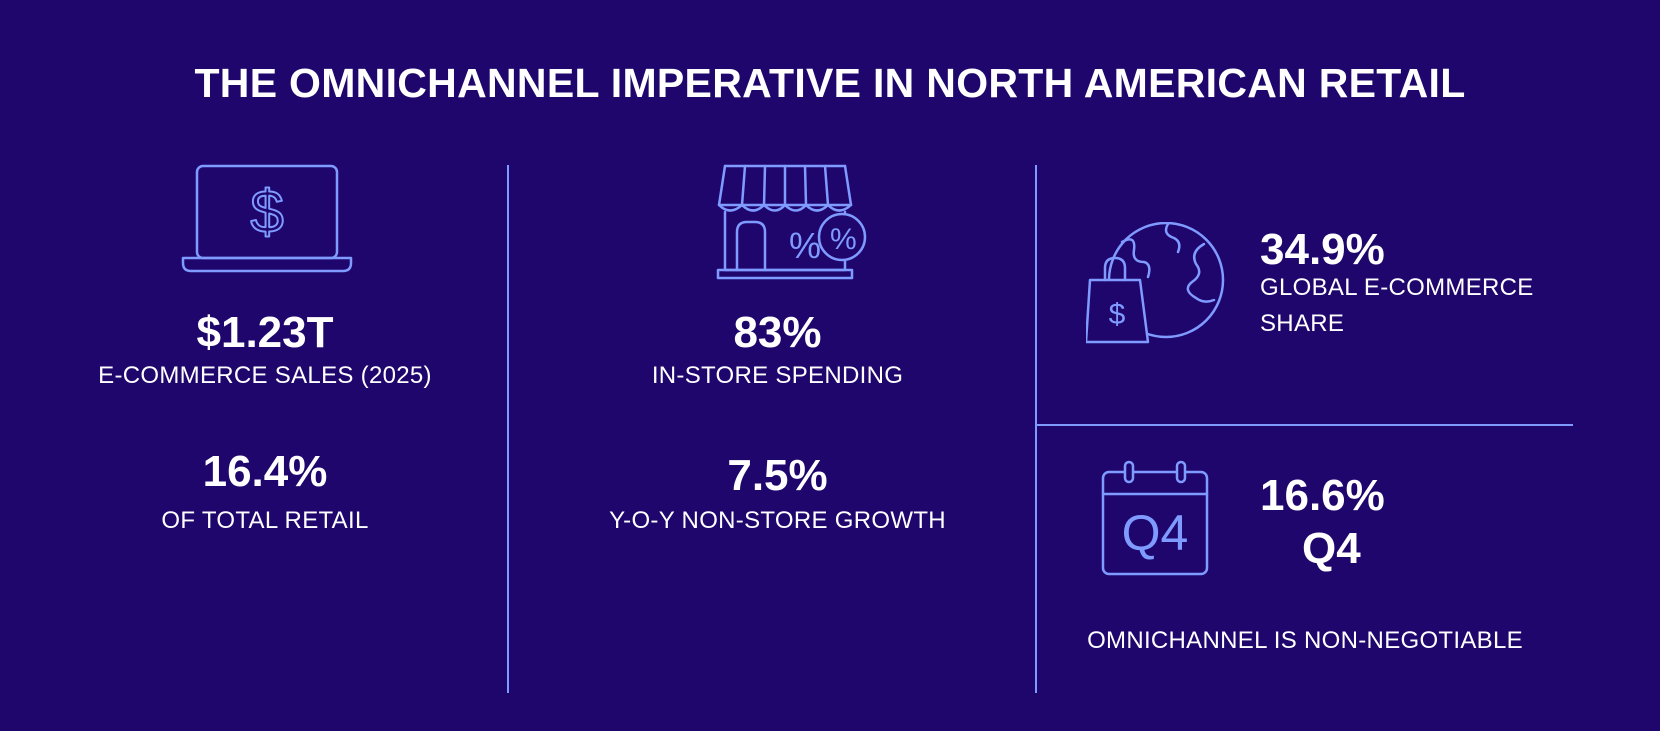  What do you see at coordinates (265, 375) in the screenshot?
I see `ecommerce-sales-label: E-COMMERCE SALES (2025)` at bounding box center [265, 375].